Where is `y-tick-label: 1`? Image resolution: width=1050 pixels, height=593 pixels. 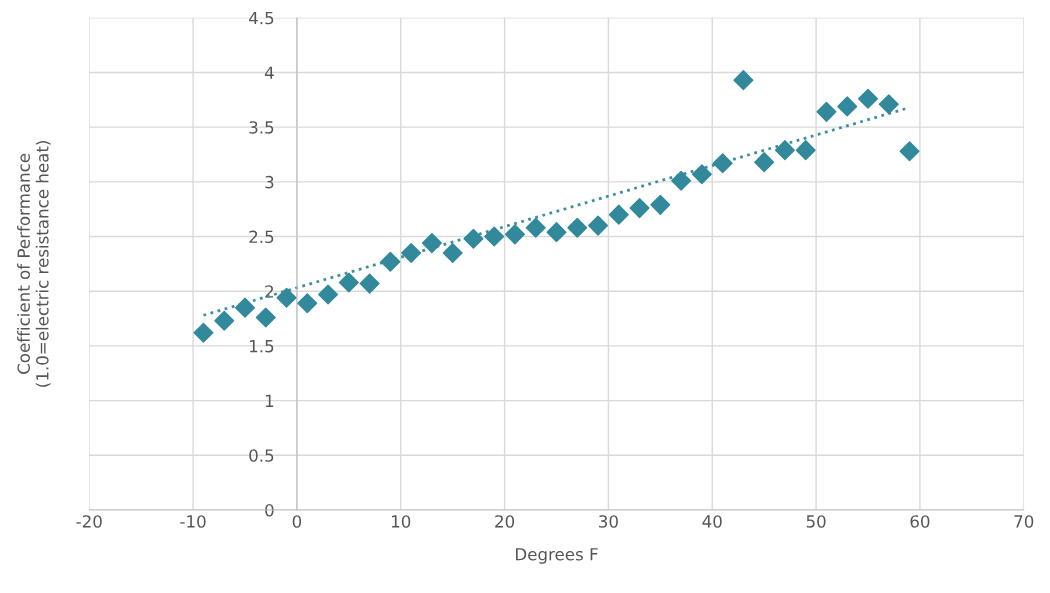
y-tick-label: 1 is located at coordinates (269, 400).